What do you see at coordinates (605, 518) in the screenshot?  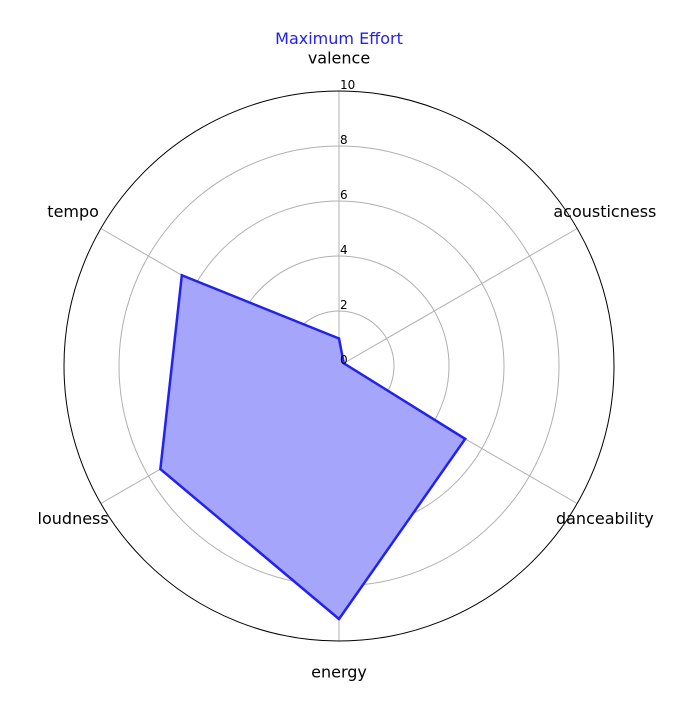 I see `axis-label-danceability: danceability` at bounding box center [605, 518].